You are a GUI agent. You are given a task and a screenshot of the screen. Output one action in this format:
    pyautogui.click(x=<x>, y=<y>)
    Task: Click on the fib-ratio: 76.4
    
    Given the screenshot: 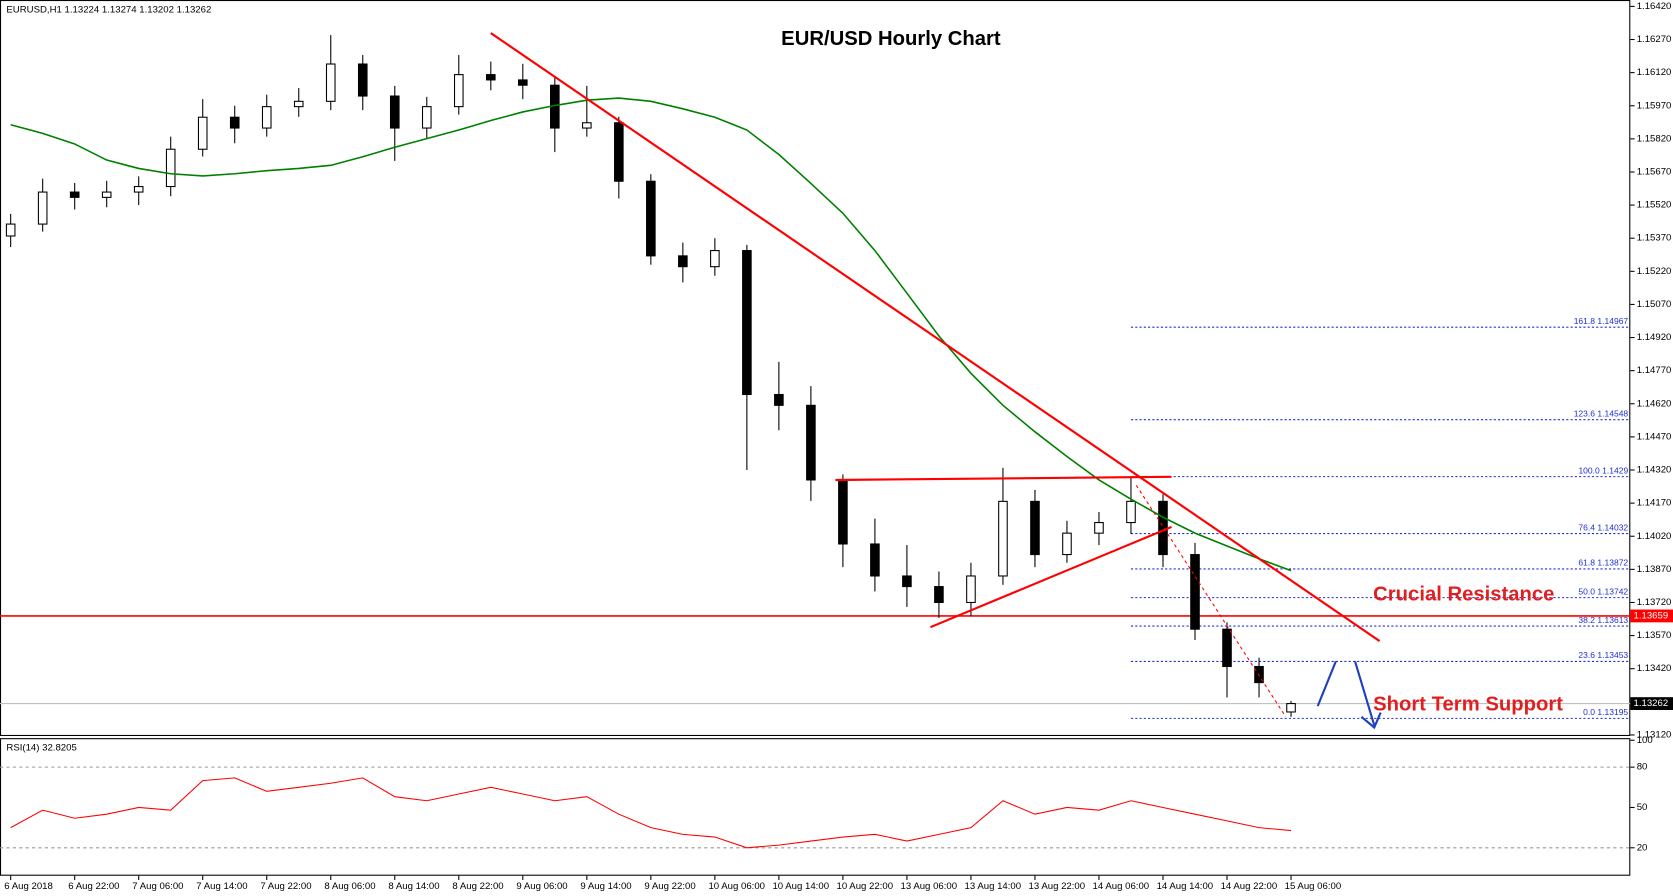 What is the action you would take?
    pyautogui.click(x=1586, y=528)
    